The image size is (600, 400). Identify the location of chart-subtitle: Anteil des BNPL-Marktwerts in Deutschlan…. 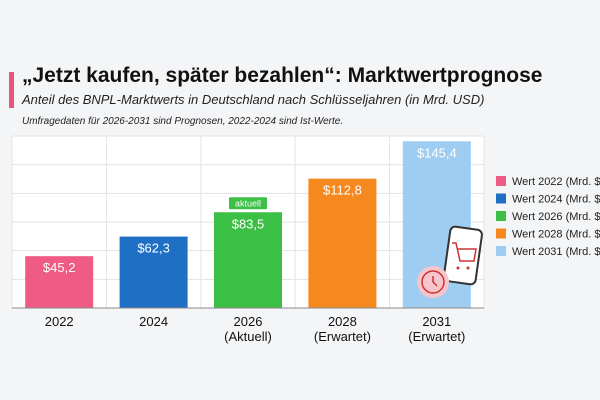
(253, 99).